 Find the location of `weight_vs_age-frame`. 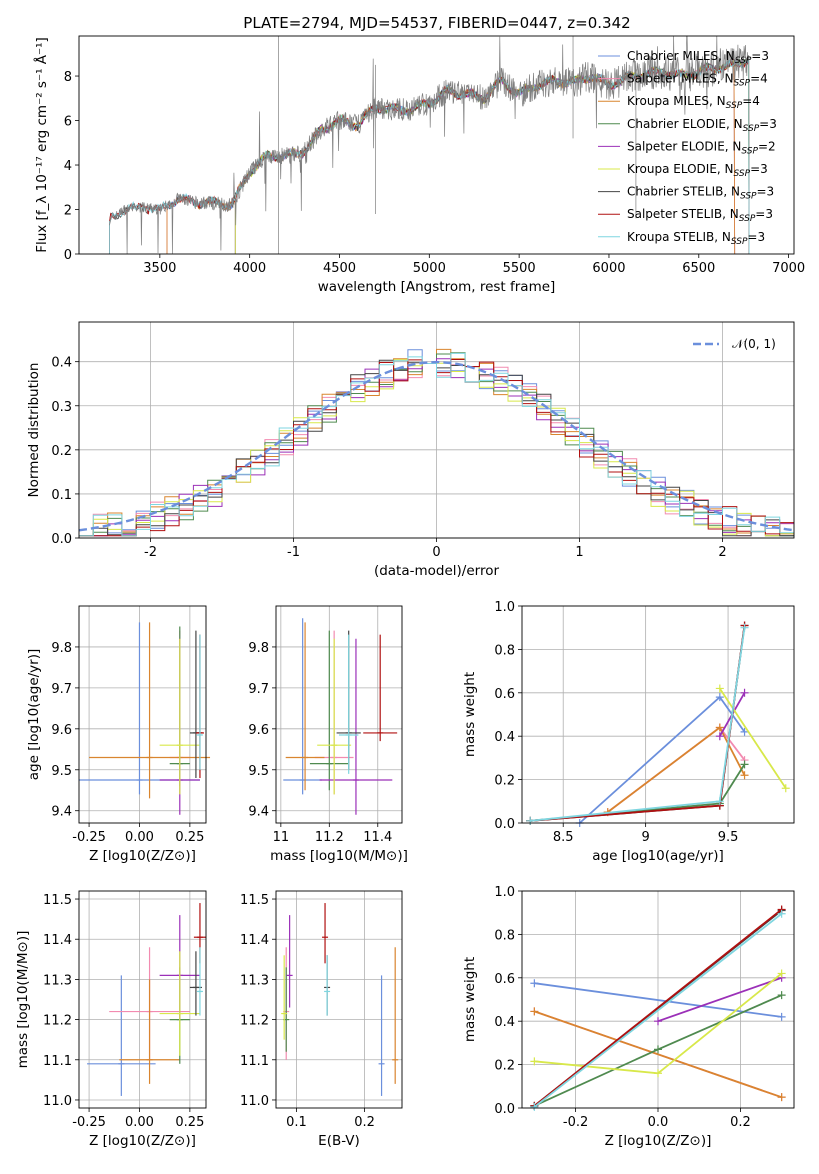

weight_vs_age-frame is located at coordinates (658, 714).